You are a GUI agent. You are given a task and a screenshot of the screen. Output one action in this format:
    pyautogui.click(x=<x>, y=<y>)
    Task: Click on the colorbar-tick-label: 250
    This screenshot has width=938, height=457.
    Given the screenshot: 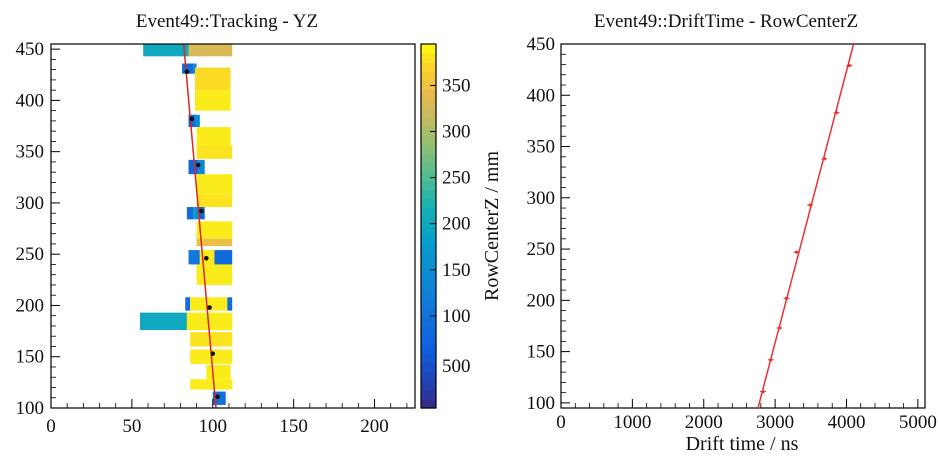 What is the action you would take?
    pyautogui.click(x=456, y=178)
    